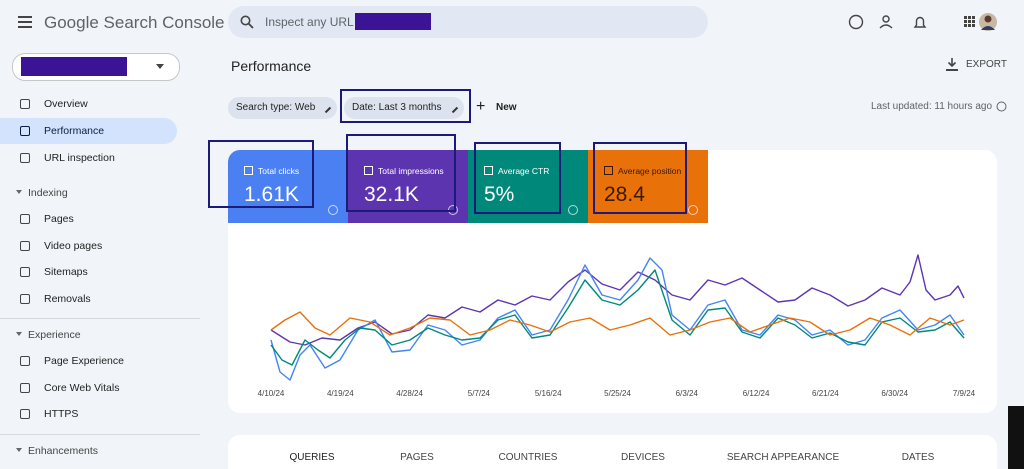 Image resolution: width=1024 pixels, height=469 pixels. Describe the element at coordinates (312, 457) in the screenshot. I see `tab: QUERIES` at that location.